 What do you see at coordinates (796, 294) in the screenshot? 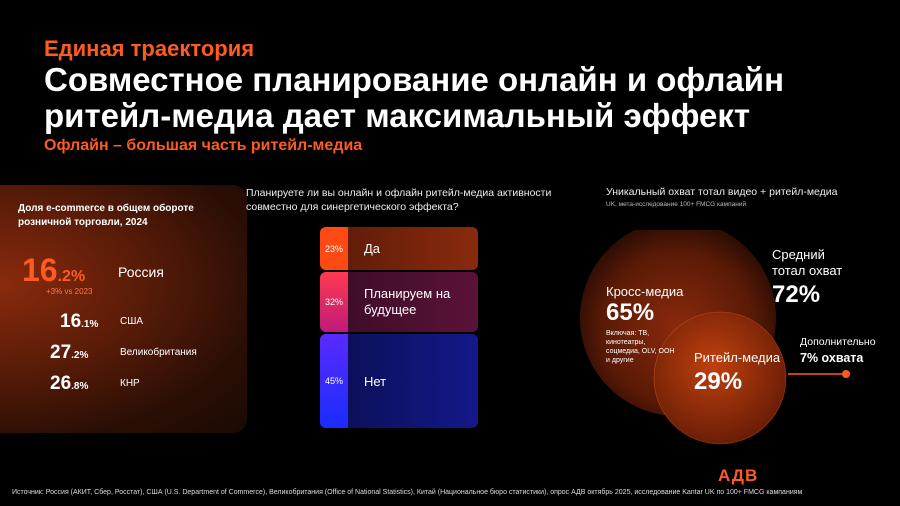
I see `avg-reach-value: 72%` at bounding box center [796, 294].